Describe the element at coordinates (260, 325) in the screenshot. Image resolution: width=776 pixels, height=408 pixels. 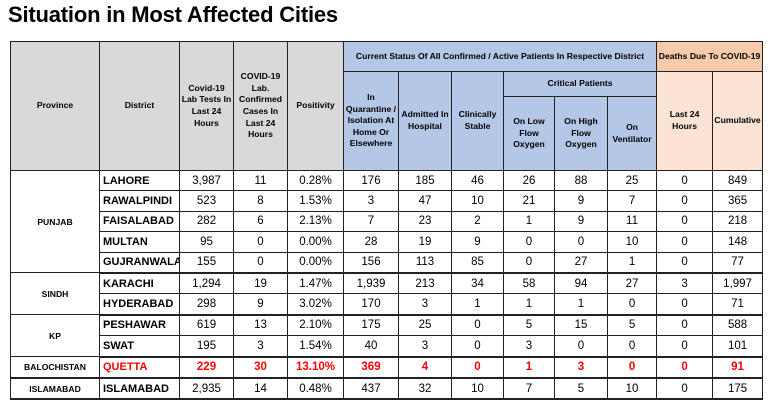
I see `cases-cell: 13` at that location.